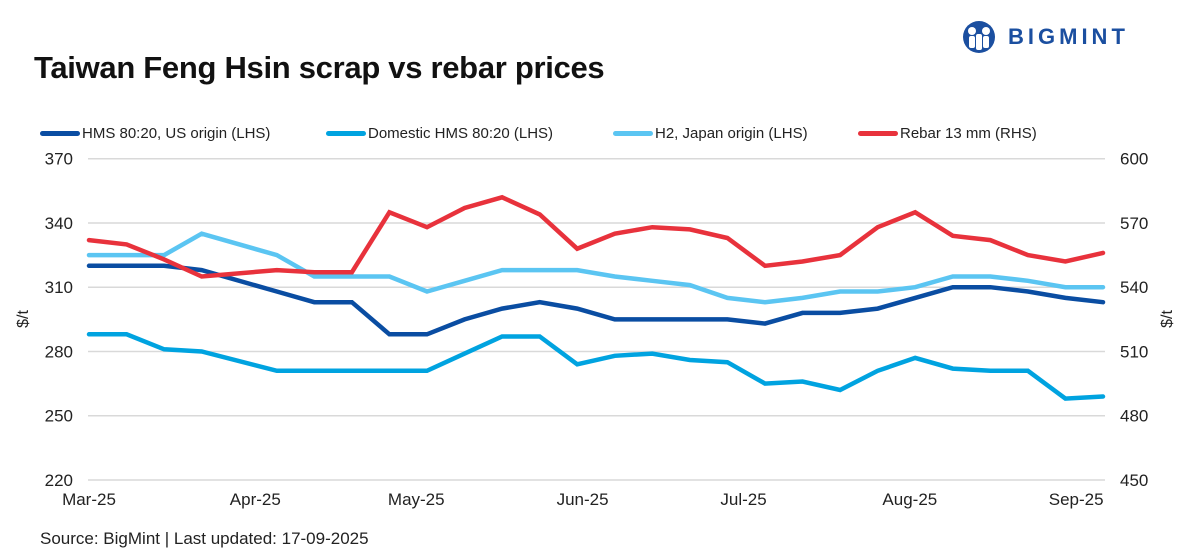 This screenshot has height=553, width=1181. Describe the element at coordinates (583, 499) in the screenshot. I see `x-tick-label: Jun-25` at that location.